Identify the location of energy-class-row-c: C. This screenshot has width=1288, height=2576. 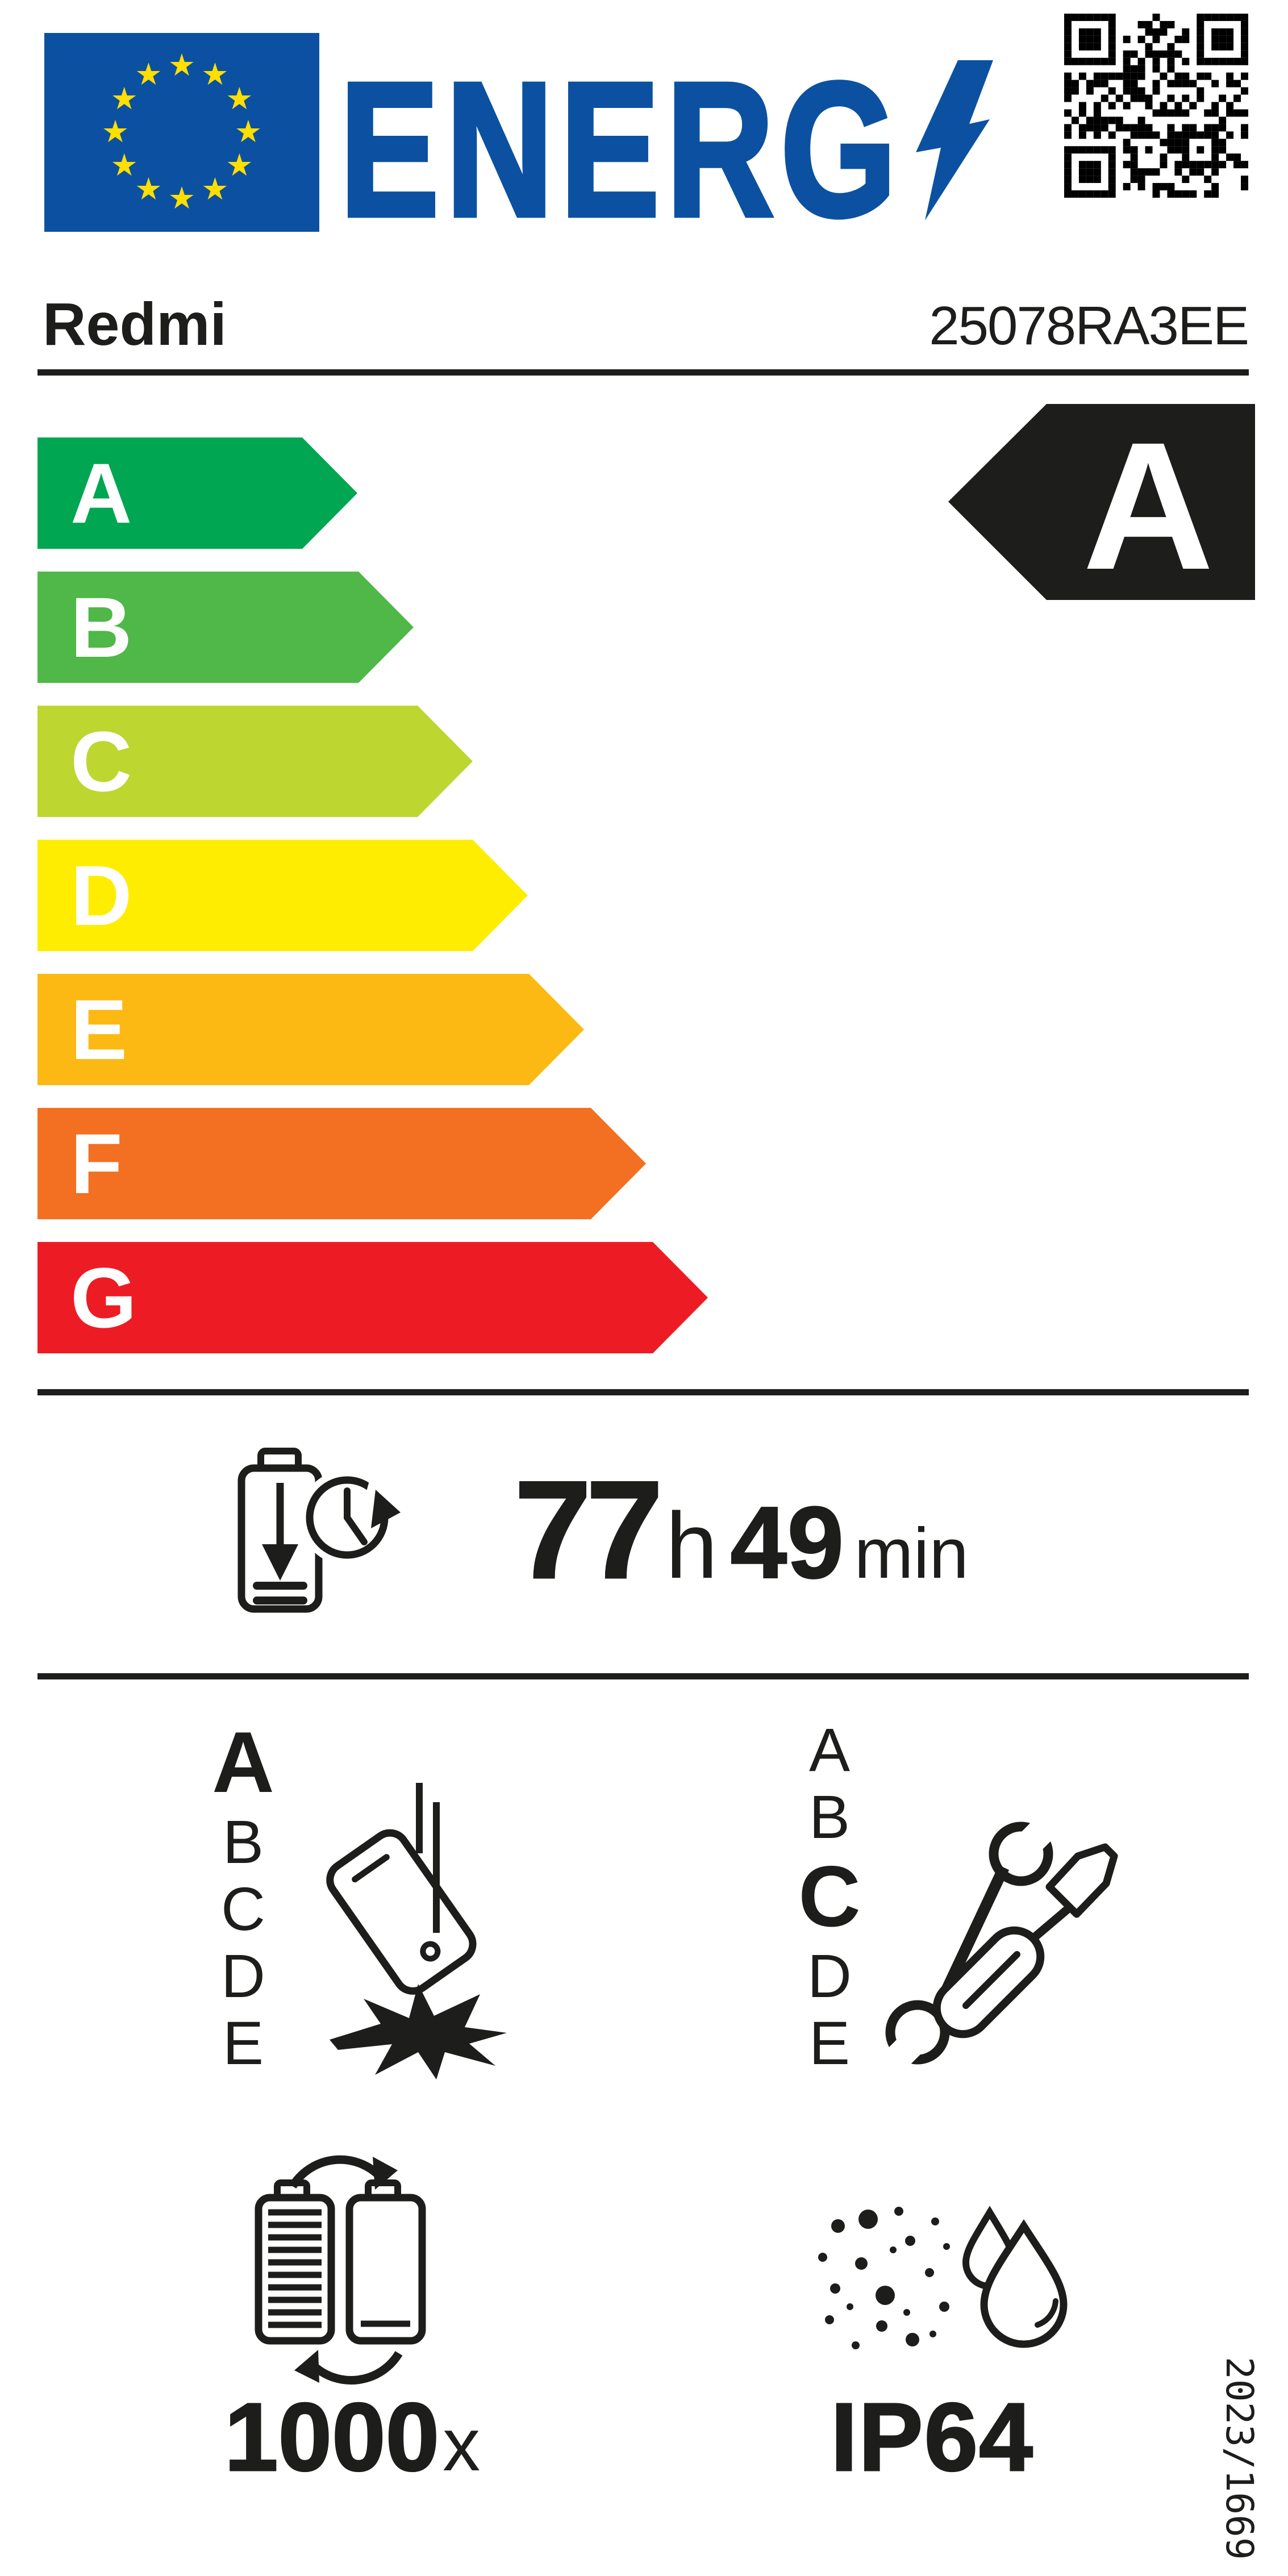
(255, 761).